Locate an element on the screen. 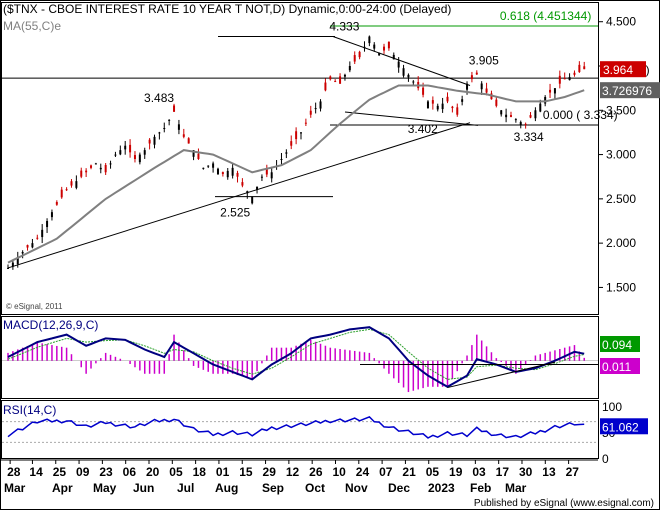 This screenshot has height=510, width=660. ma-label: MA(55,C)e is located at coordinates (32, 26).